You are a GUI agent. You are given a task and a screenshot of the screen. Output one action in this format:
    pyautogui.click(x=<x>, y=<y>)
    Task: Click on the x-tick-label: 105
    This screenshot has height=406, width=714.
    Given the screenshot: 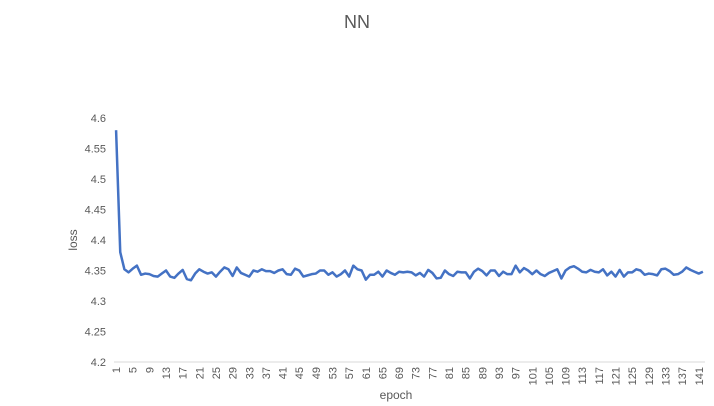 What is the action you would take?
    pyautogui.click(x=550, y=376)
    